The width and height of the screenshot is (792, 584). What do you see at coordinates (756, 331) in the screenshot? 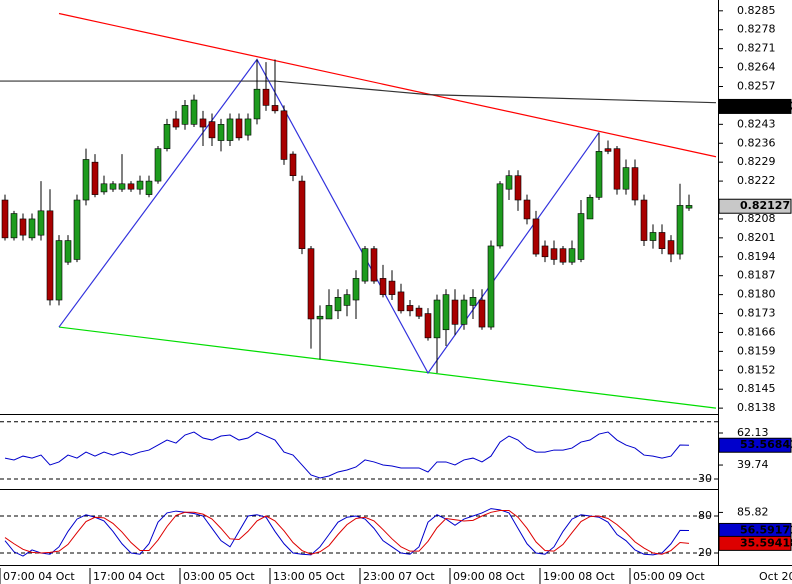
I see `y-tick-label: 0.8166` at bounding box center [756, 331].